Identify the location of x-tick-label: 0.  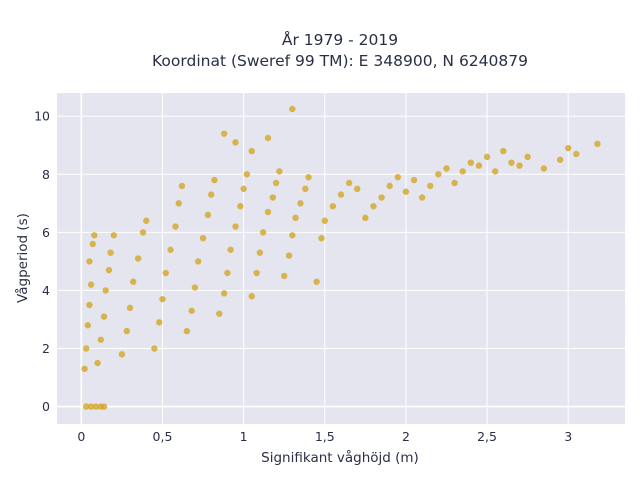
(81, 436).